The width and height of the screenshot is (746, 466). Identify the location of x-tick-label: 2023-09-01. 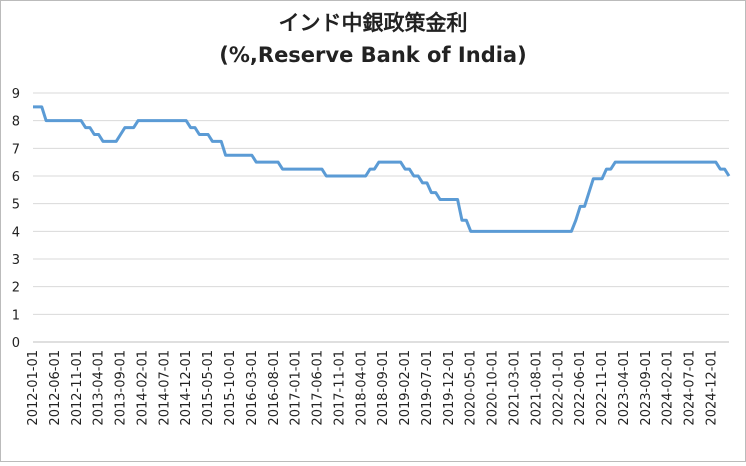
(646, 388).